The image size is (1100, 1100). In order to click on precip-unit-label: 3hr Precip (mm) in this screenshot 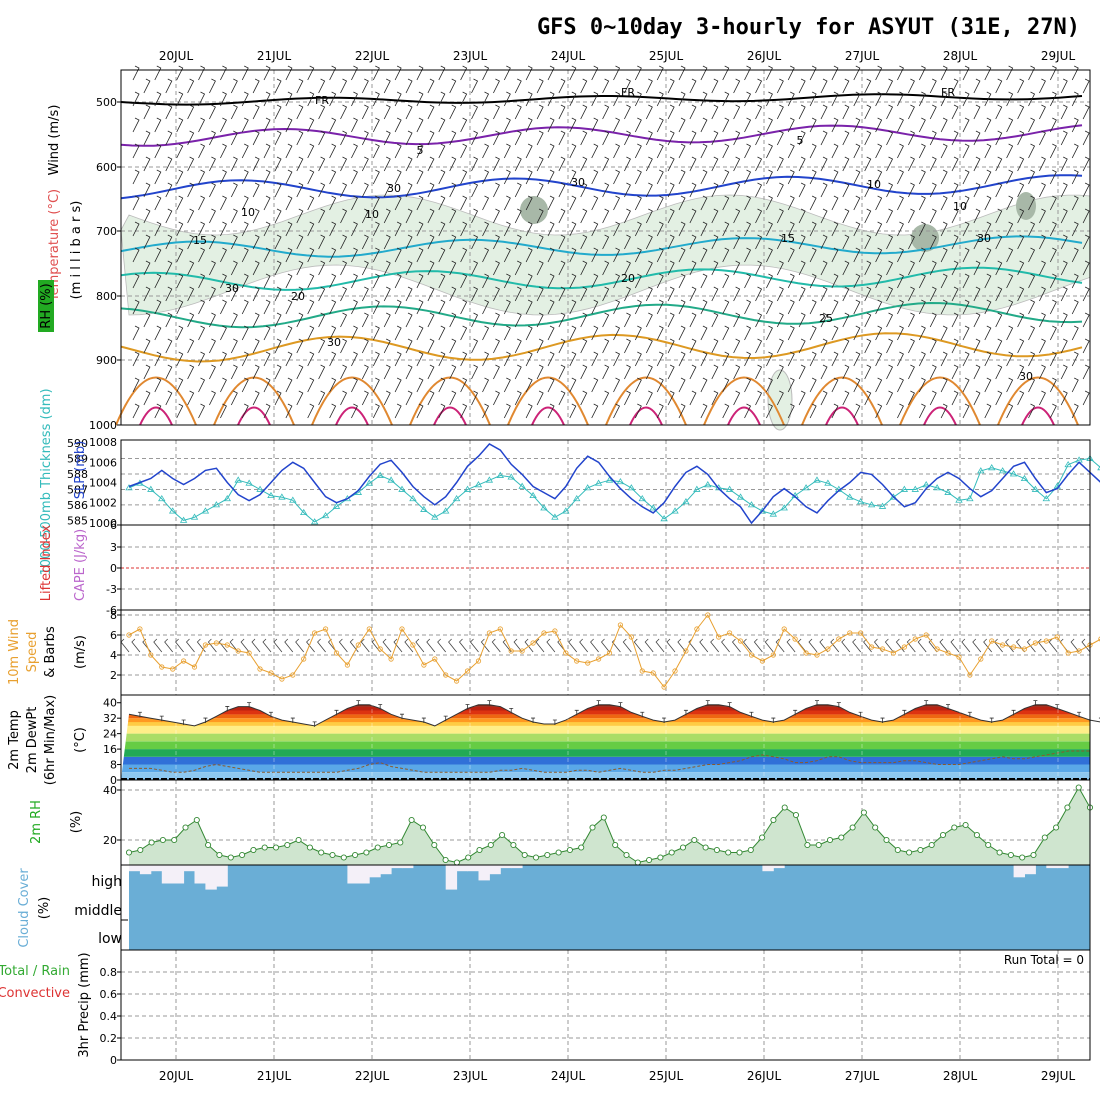, I will do `click(84, 1004)`.